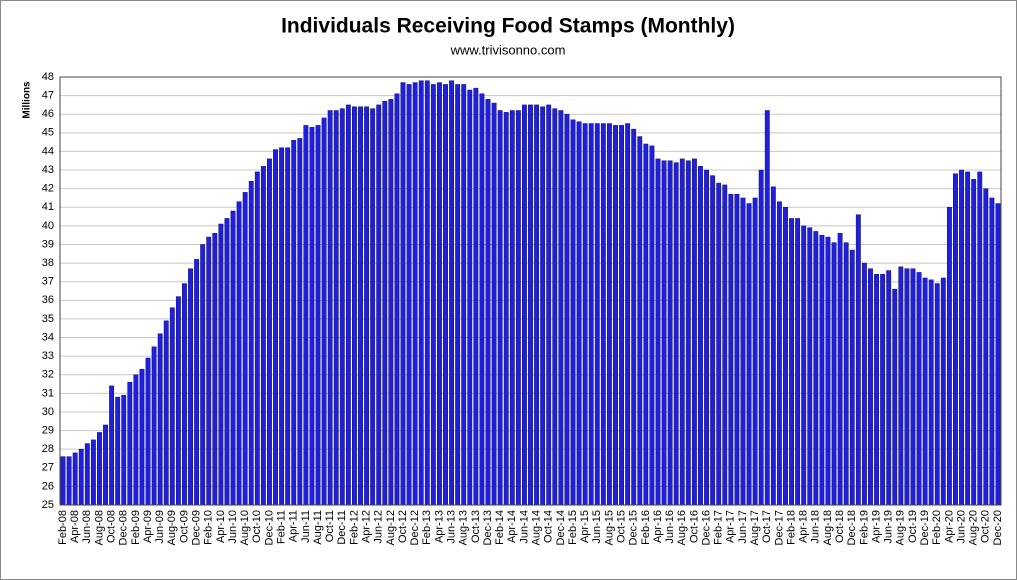 The image size is (1017, 580). What do you see at coordinates (828, 527) in the screenshot?
I see `x-tick-label: Aug-18` at bounding box center [828, 527].